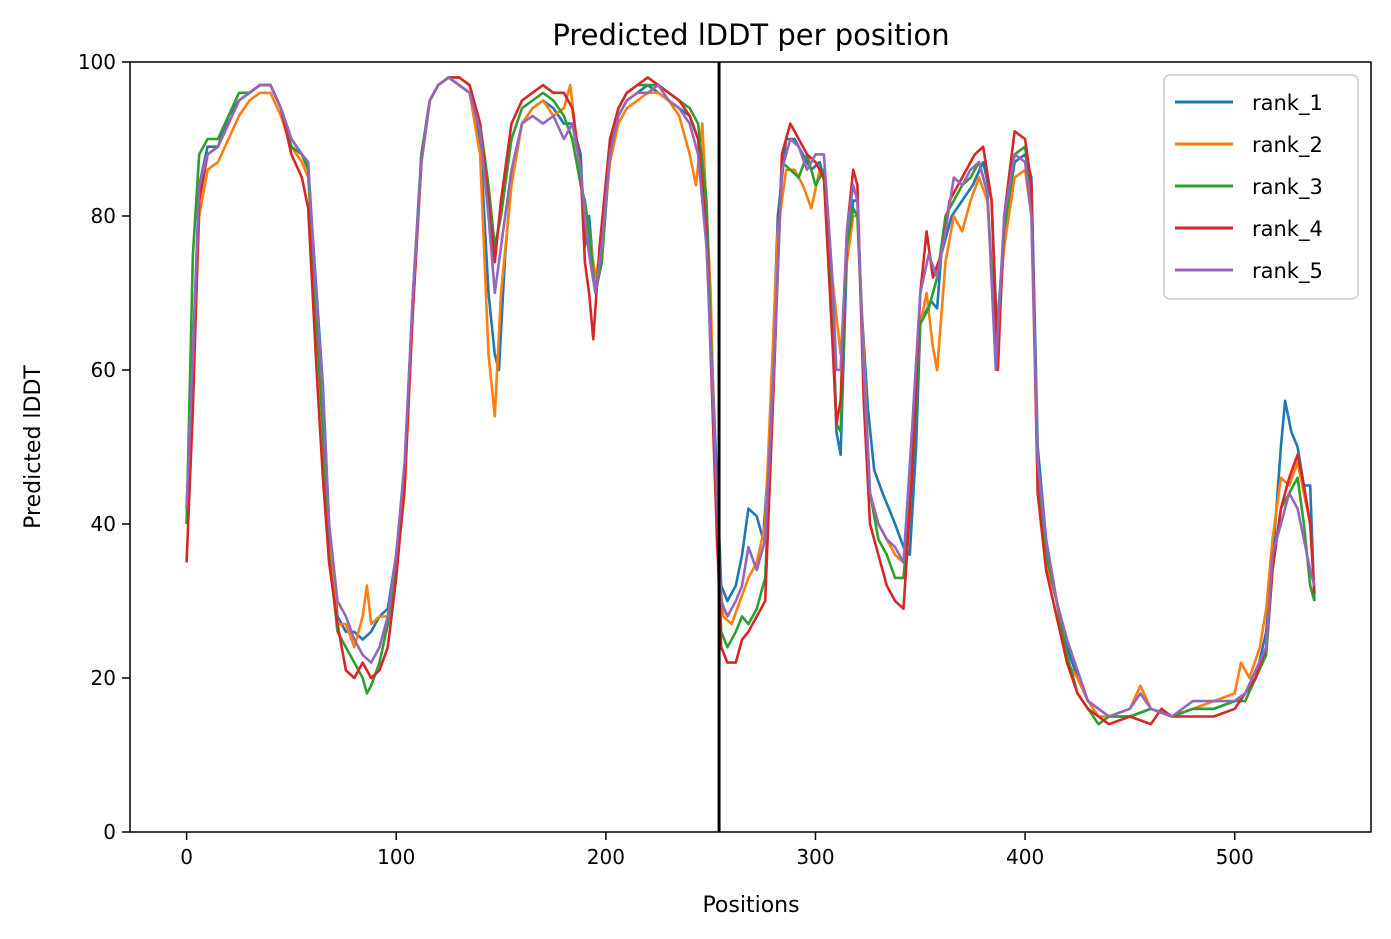 Image resolution: width=1391 pixels, height=939 pixels. Describe the element at coordinates (186, 857) in the screenshot. I see `x-tick-label: 0` at that location.